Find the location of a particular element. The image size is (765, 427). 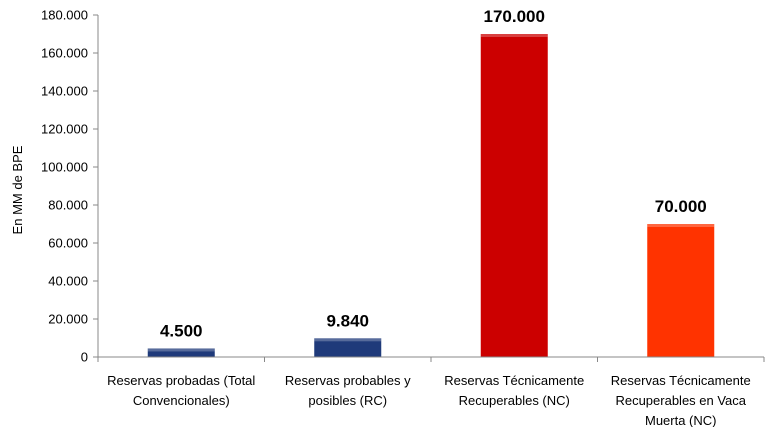

y-tick-label: 20.000 is located at coordinates (68, 319).